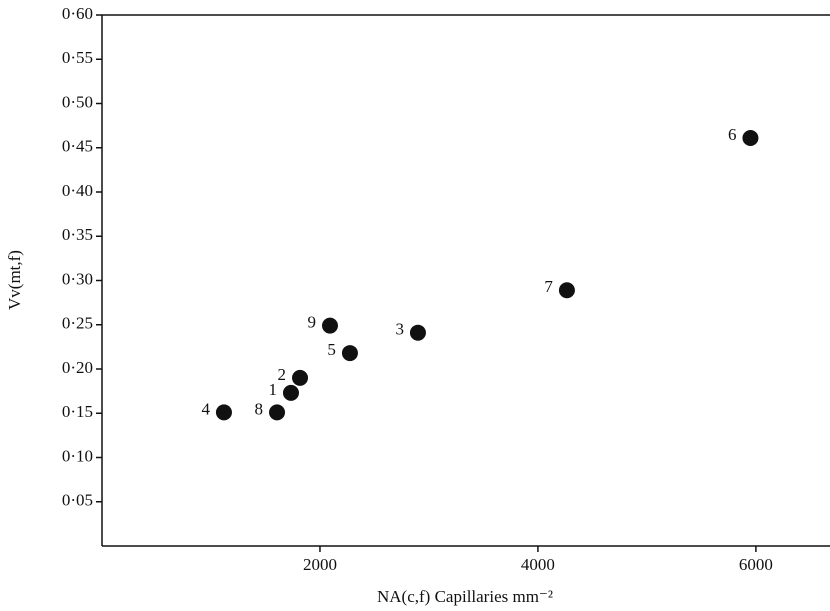  What do you see at coordinates (272, 389) in the screenshot?
I see `point-label: 1` at bounding box center [272, 389].